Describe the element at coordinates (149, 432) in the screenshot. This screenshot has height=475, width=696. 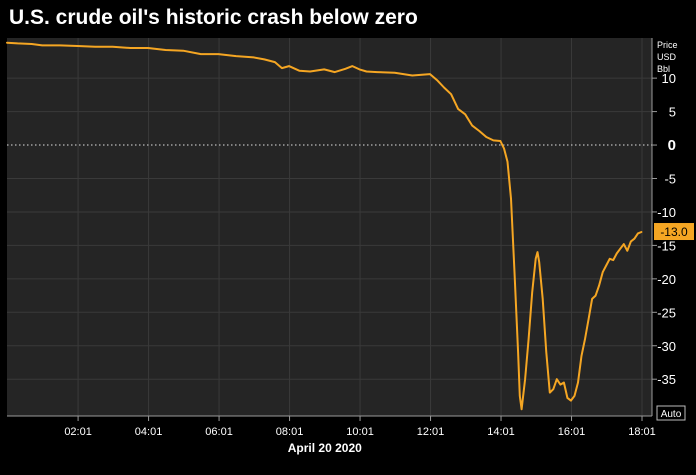
I see `x-tick-label: 04:01` at that location.